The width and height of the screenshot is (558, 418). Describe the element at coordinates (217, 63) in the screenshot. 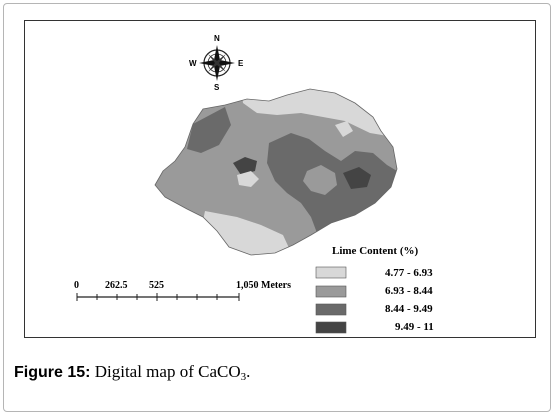

I see `compass-rose-icon` at that location.